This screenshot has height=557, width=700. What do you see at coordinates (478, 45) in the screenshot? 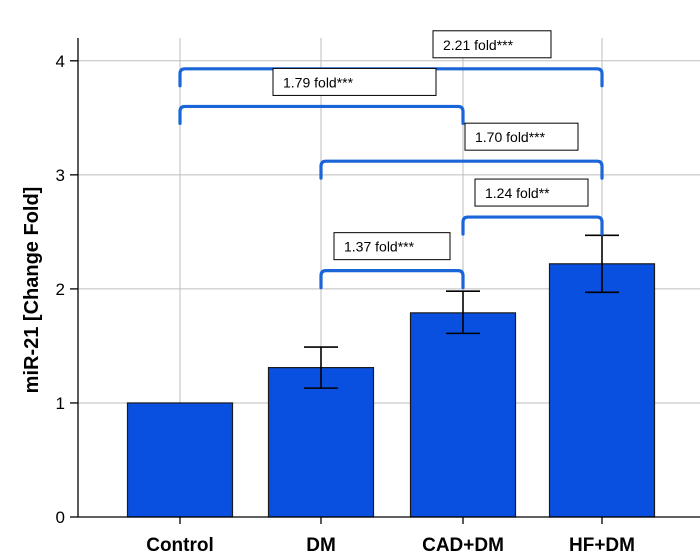
I see `comparison-label-0: 2.21 fold***` at bounding box center [478, 45].